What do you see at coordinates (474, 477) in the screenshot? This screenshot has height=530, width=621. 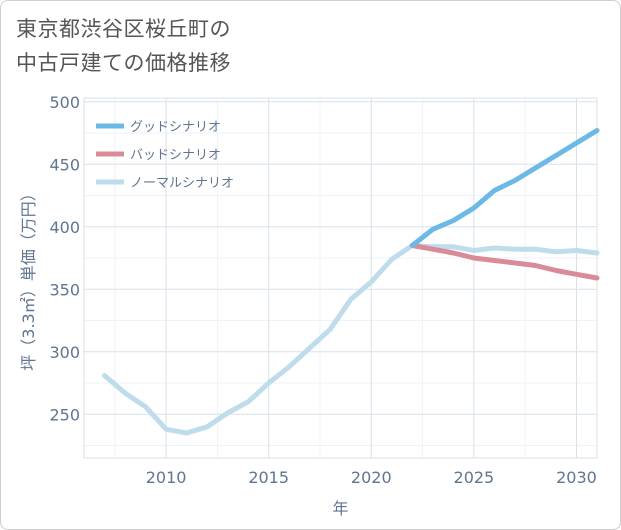 I see `x-tick-label-2025: 2025` at bounding box center [474, 477].